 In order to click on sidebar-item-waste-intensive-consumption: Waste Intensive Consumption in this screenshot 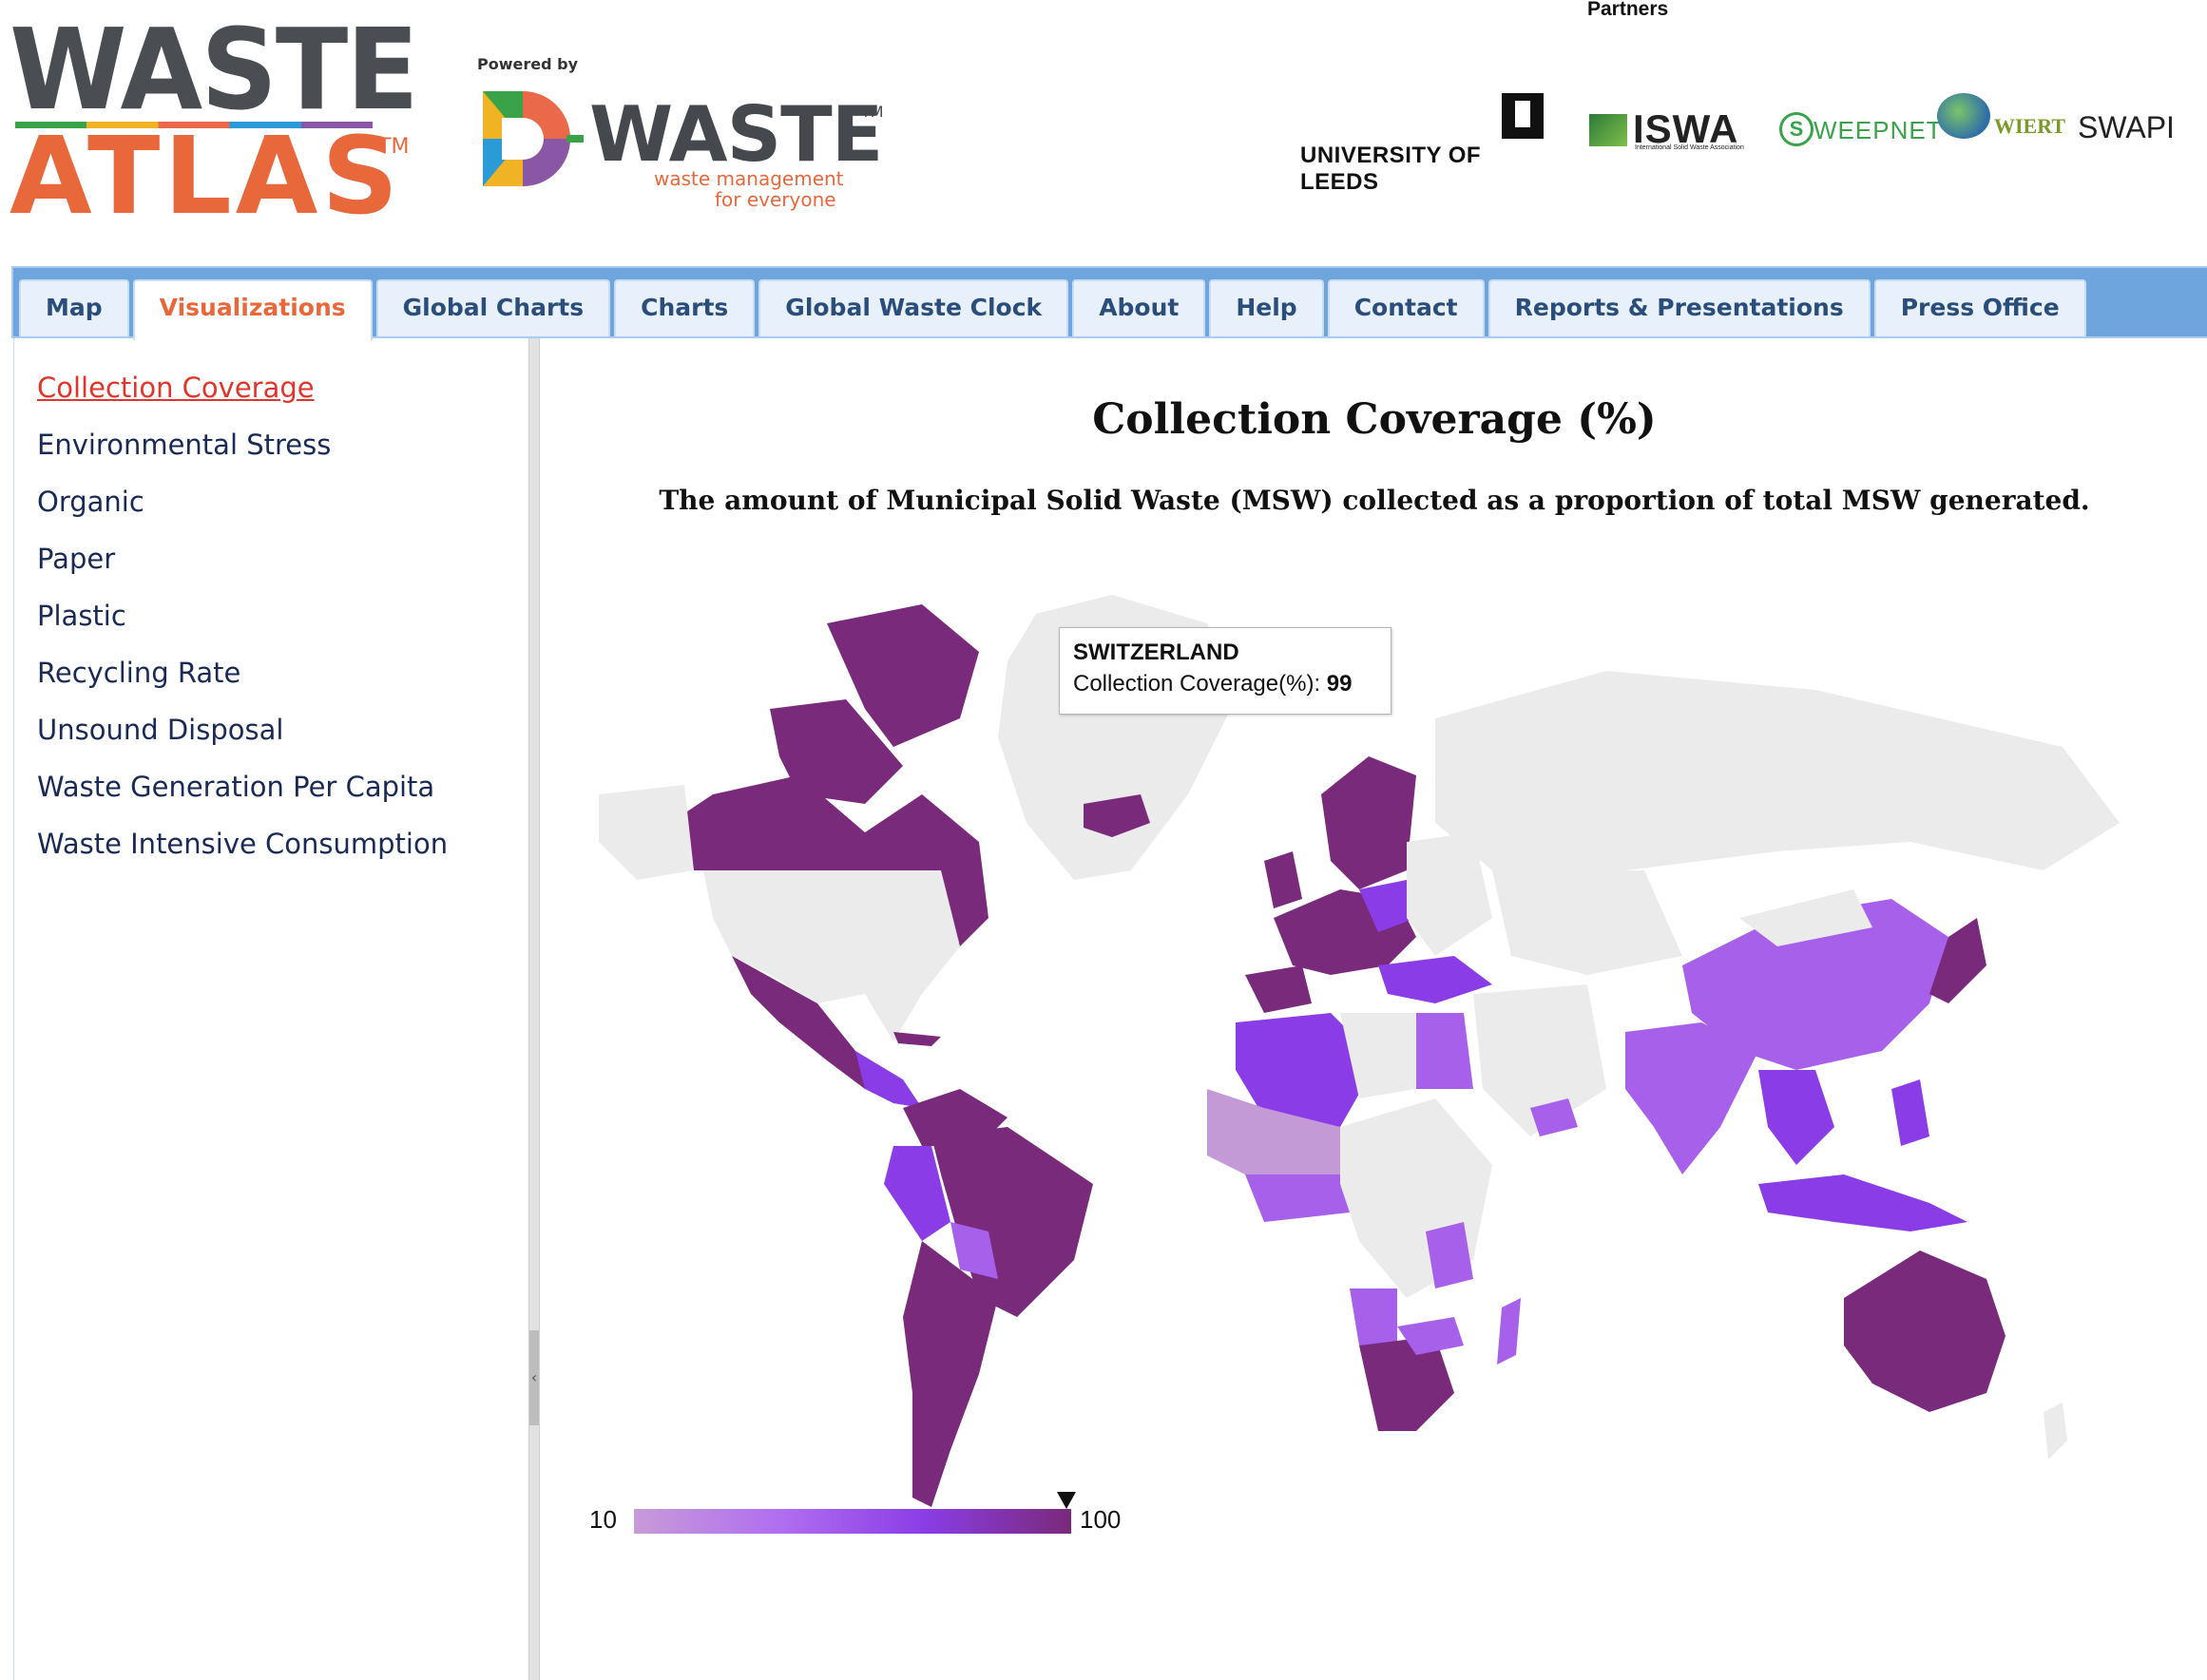, I will do `click(243, 844)`.